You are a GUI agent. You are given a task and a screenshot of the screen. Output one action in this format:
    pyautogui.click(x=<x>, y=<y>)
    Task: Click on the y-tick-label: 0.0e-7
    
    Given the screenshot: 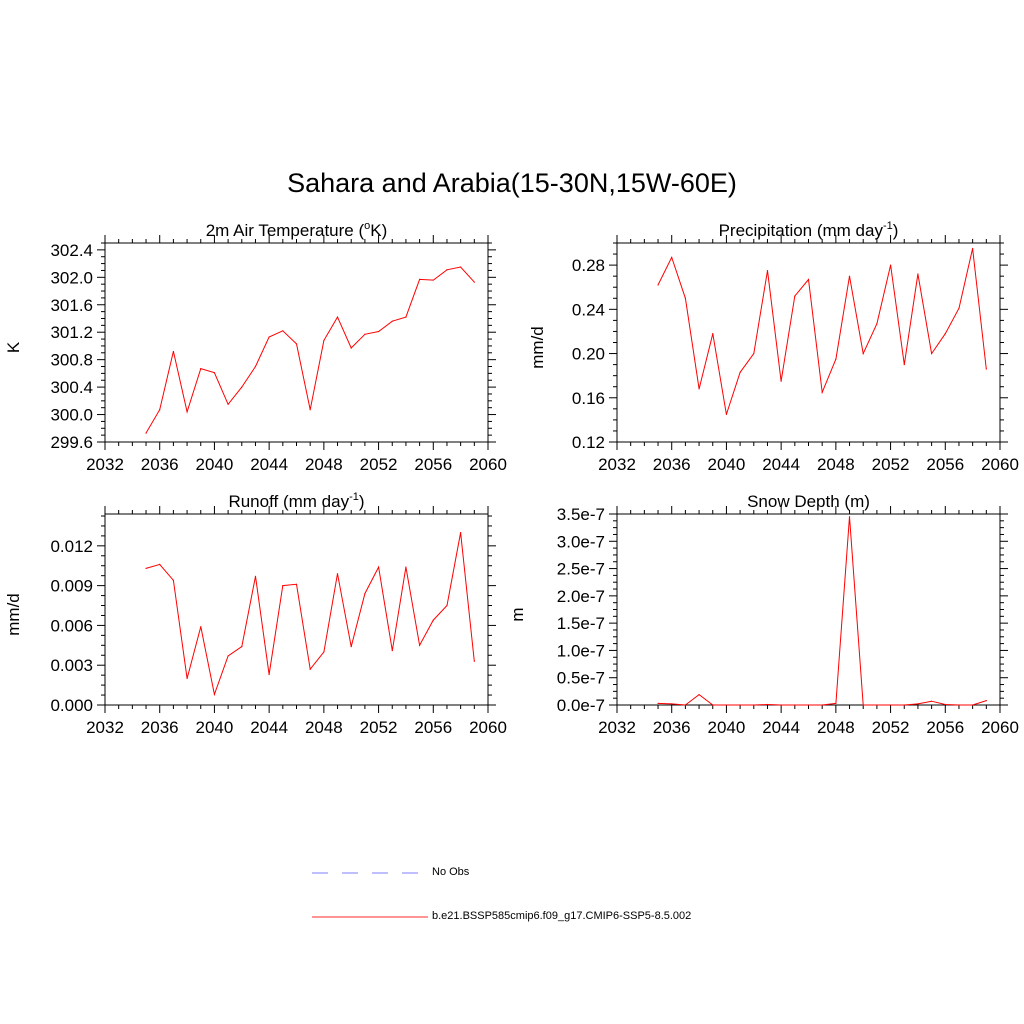 What is the action you would take?
    pyautogui.click(x=581, y=705)
    